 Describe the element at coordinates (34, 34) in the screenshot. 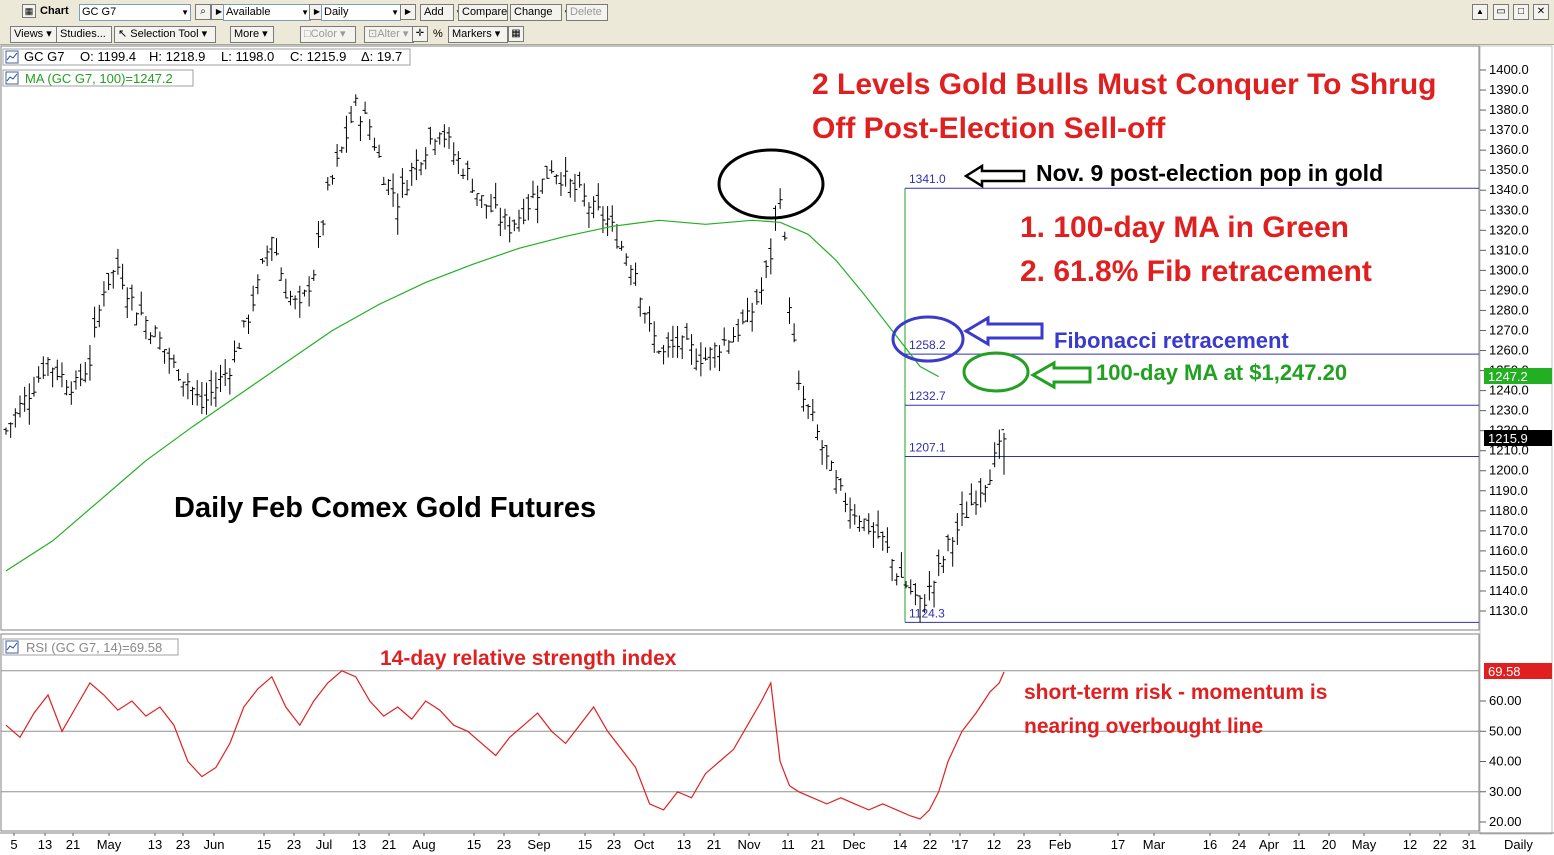

I see `views-button: Views ▾` at that location.